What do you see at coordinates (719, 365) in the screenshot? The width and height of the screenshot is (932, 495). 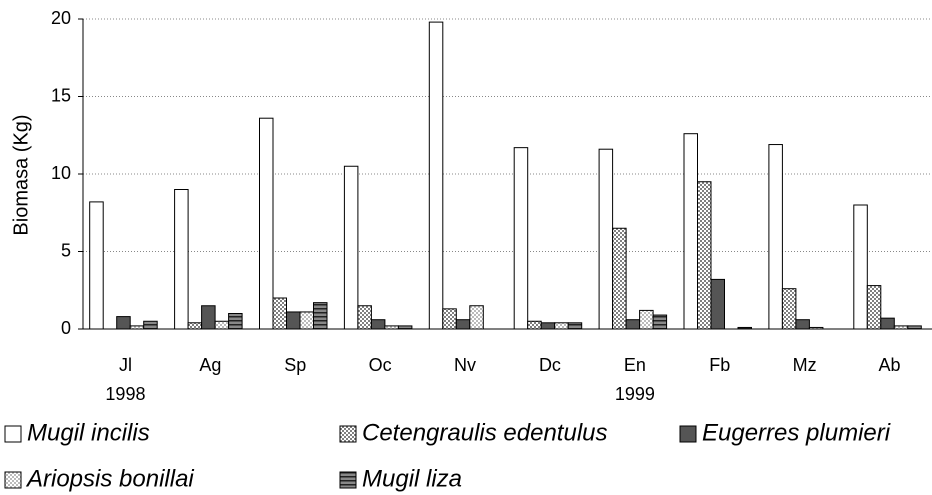 I see `x-tick-label: Fb` at bounding box center [719, 365].